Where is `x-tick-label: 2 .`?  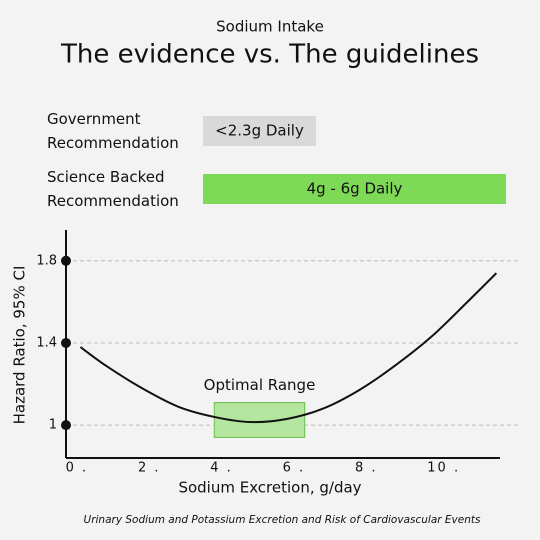
x-tick-label: 2 . is located at coordinates (149, 468).